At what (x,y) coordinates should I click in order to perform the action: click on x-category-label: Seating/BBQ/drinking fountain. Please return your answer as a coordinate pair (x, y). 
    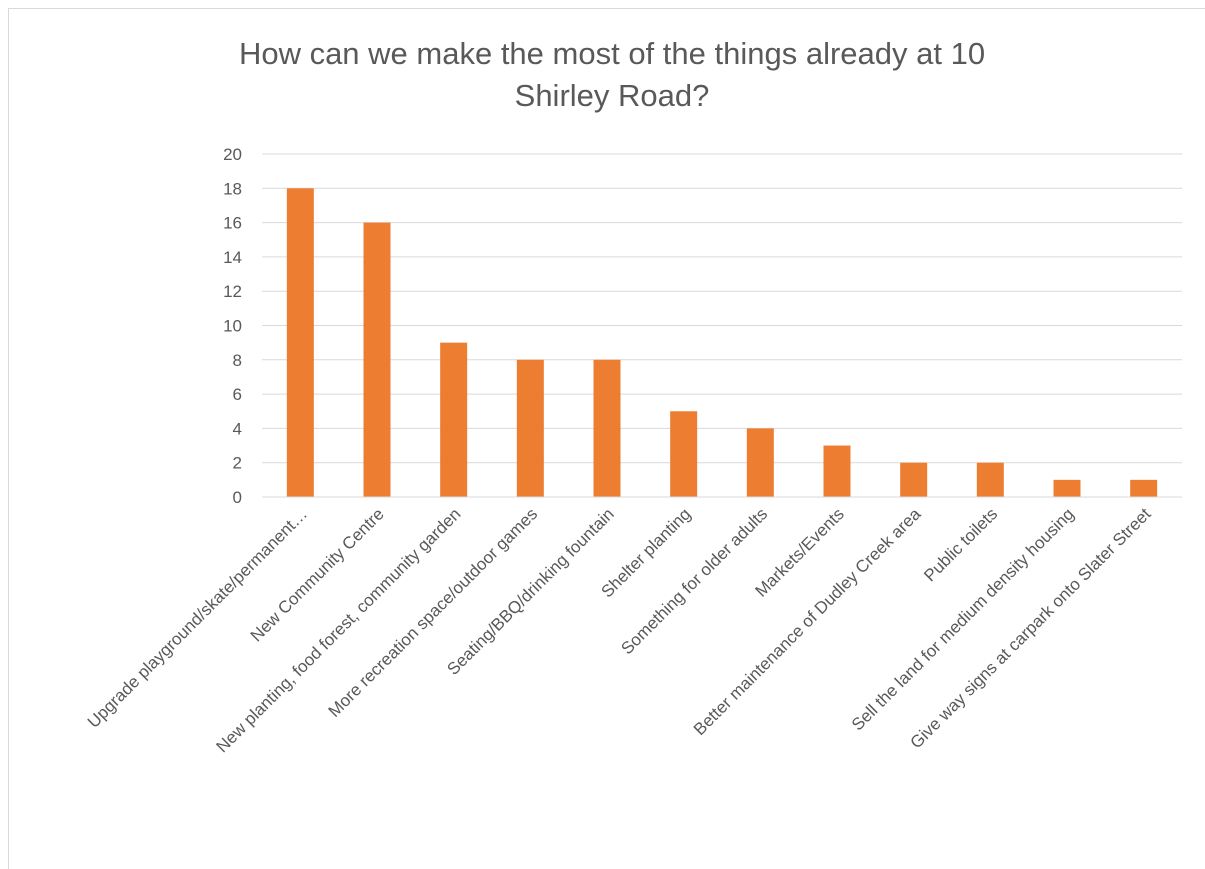
    Looking at the image, I should click on (530, 591).